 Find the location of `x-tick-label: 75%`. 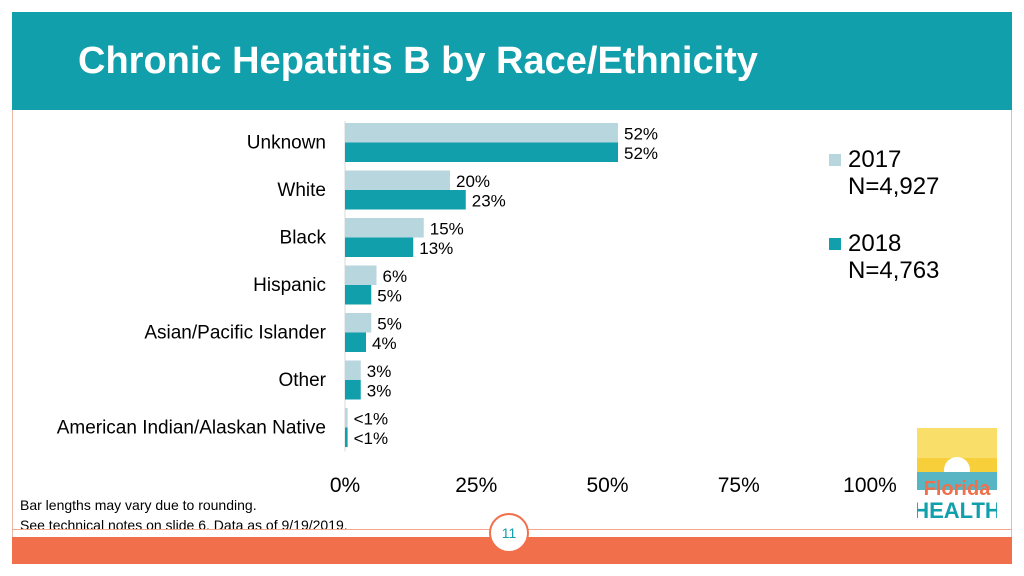

x-tick-label: 75% is located at coordinates (739, 485).